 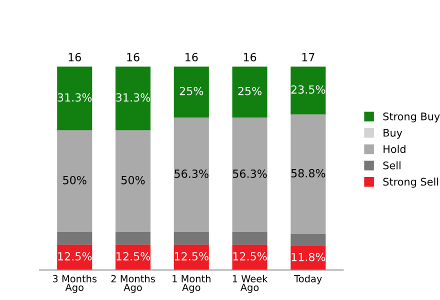 I want to click on data-label: 58.8%, so click(x=308, y=173).